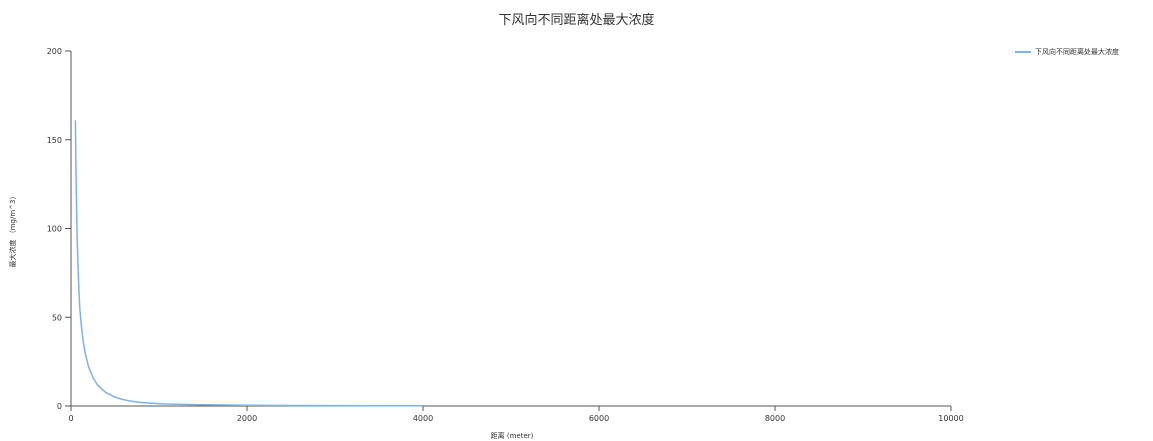 Image resolution: width=1153 pixels, height=441 pixels. I want to click on x-tick-label: 6000, so click(599, 418).